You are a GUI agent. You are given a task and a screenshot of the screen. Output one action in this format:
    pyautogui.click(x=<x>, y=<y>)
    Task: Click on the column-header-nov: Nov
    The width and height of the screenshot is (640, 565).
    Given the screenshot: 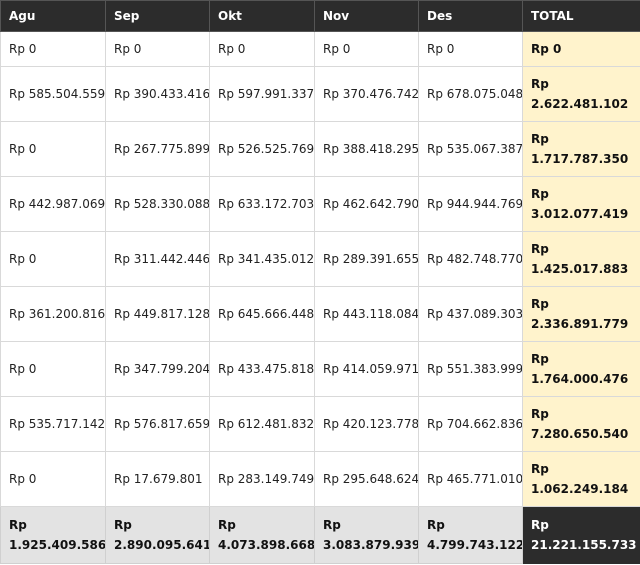 What is the action you would take?
    pyautogui.click(x=366, y=16)
    